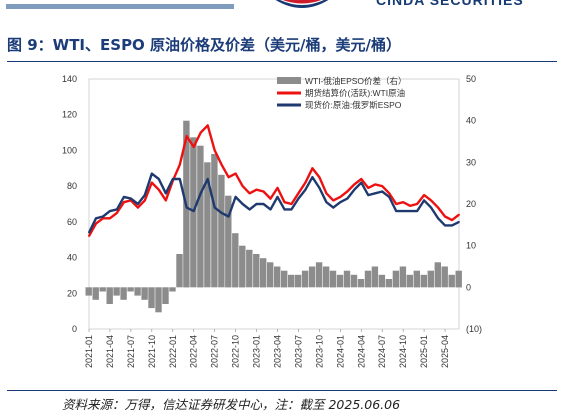 The image size is (562, 414). What do you see at coordinates (72, 186) in the screenshot?
I see `left-tick-label: 80` at bounding box center [72, 186].